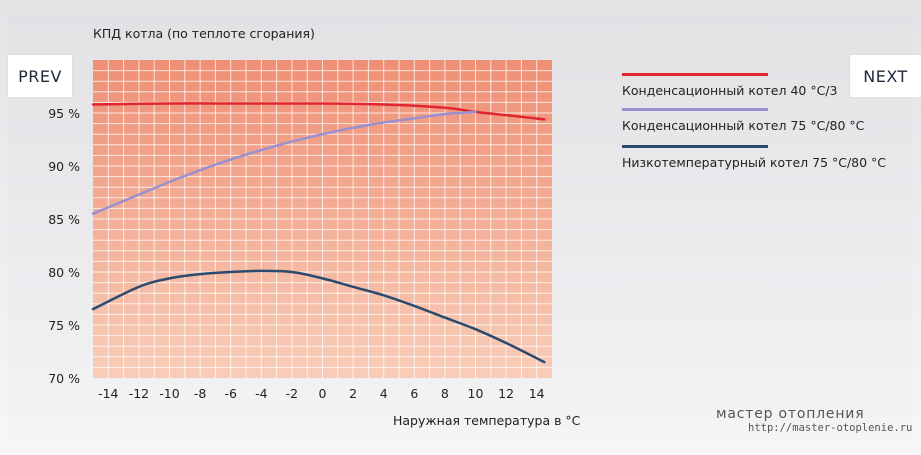 This screenshot has height=455, width=921. I want to click on x-tick-label: 2, so click(353, 393).